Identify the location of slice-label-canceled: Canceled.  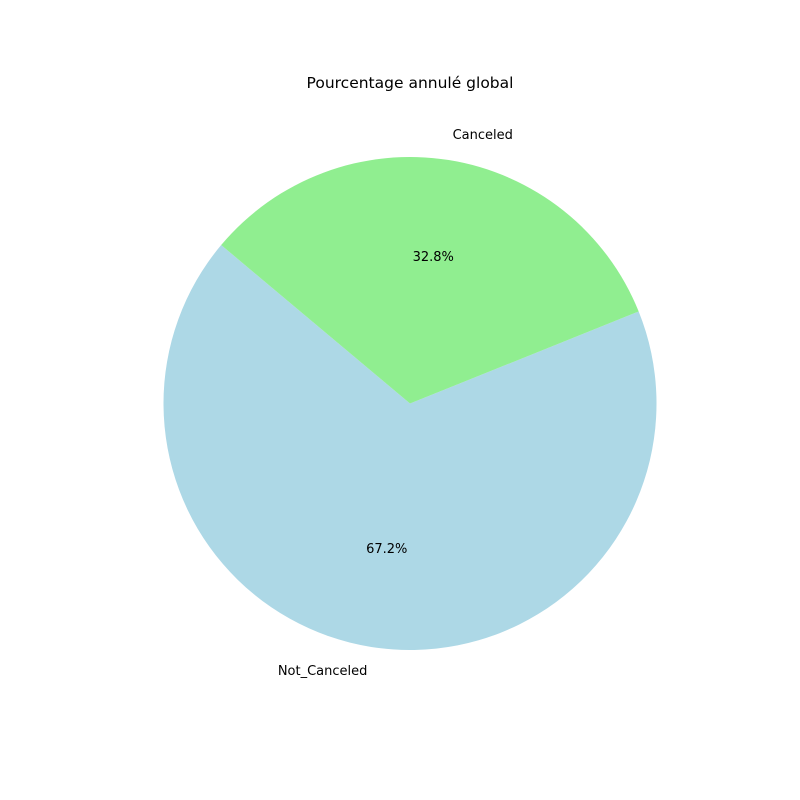
(483, 135).